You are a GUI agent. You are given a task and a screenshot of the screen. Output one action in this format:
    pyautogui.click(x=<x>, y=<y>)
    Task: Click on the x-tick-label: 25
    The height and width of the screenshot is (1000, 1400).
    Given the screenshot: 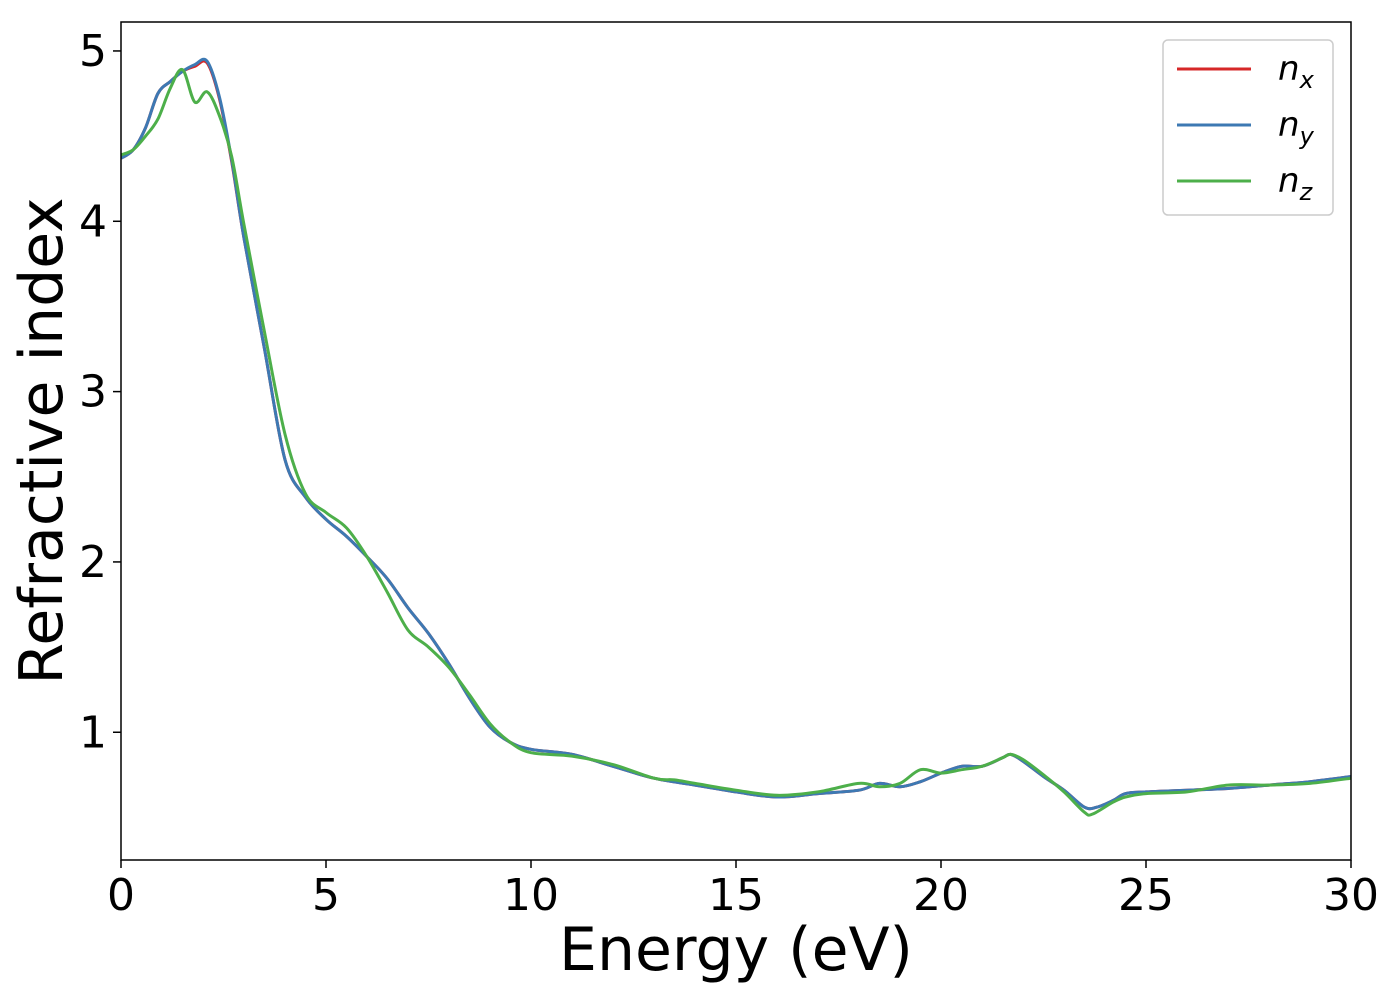 What is the action you would take?
    pyautogui.click(x=1146, y=895)
    